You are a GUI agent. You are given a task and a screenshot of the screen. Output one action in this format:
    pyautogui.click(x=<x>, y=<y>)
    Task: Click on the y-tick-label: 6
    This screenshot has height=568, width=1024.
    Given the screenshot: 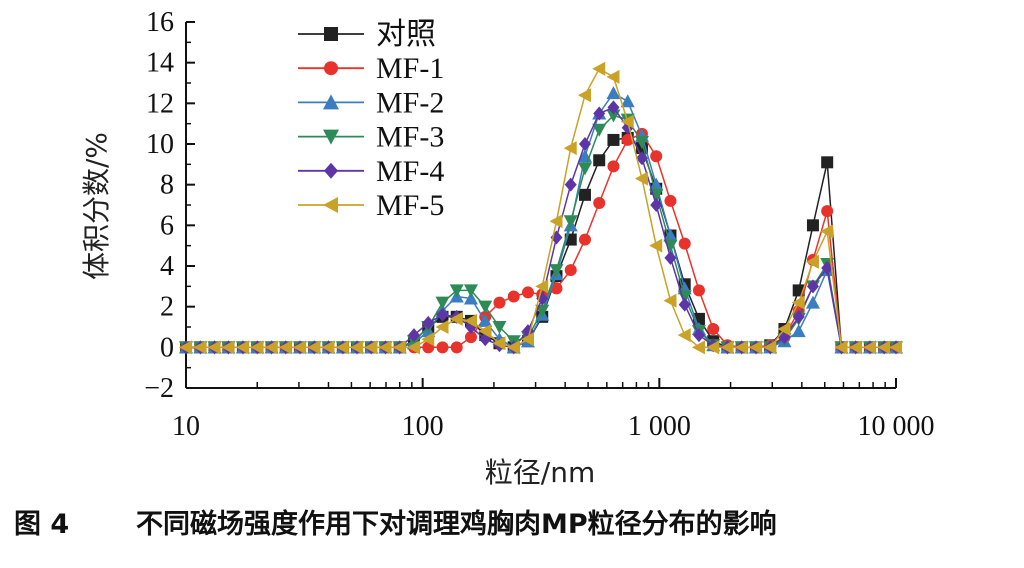 What is the action you would take?
    pyautogui.click(x=167, y=225)
    